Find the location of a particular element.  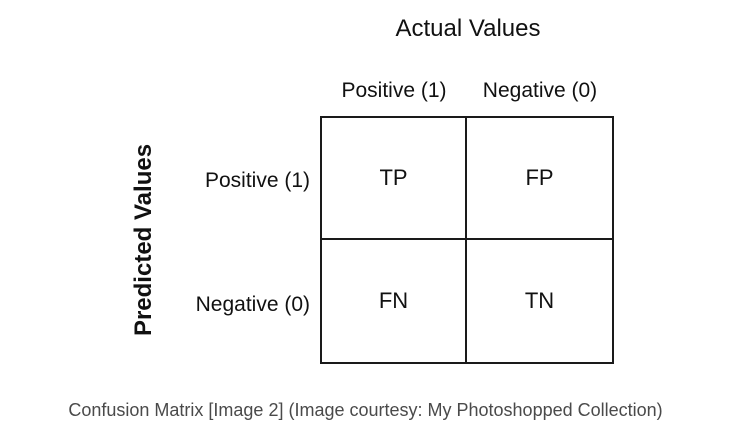

row-label-positive: Positive (1) is located at coordinates (257, 180).